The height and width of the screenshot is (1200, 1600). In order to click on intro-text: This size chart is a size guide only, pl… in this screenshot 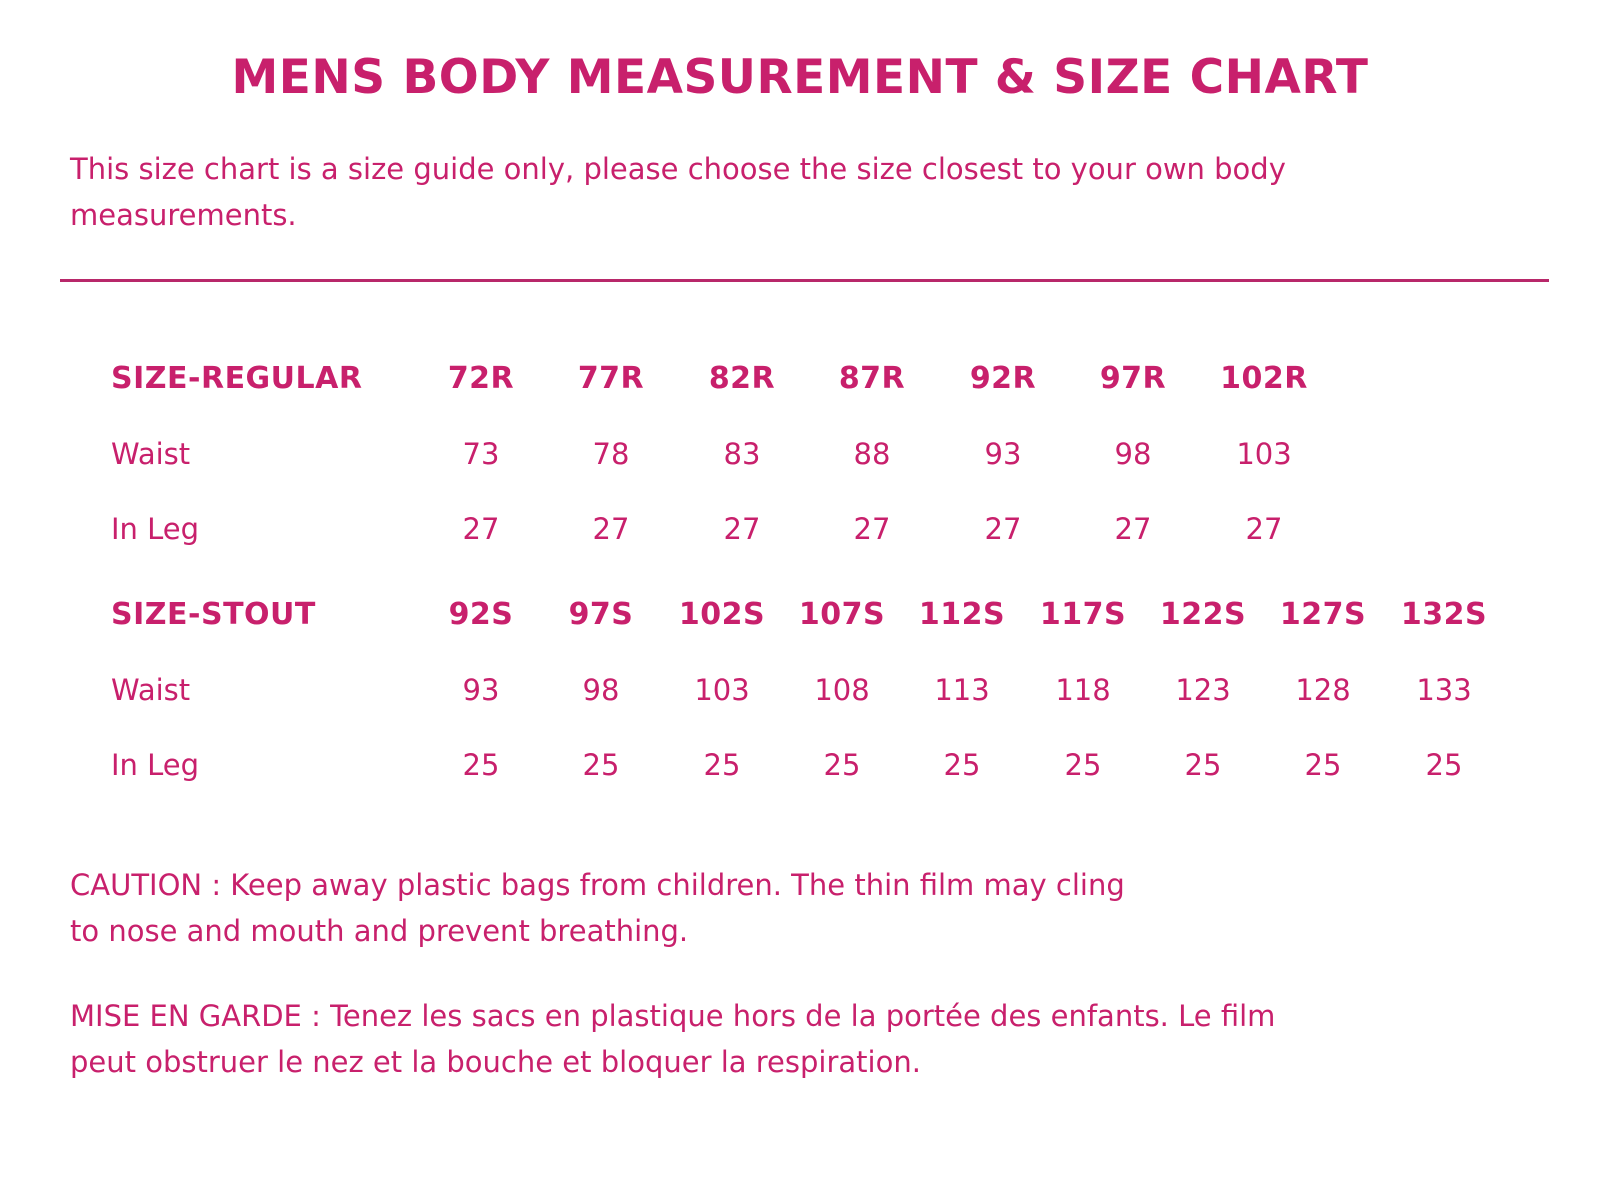, I will do `click(720, 192)`.